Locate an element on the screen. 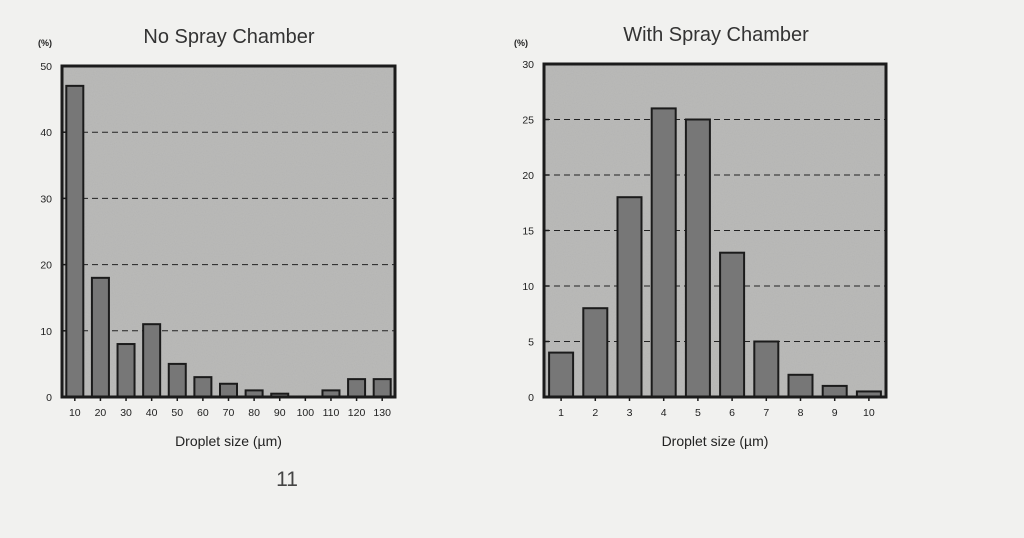  y-tick-label: 50 is located at coordinates (46, 67).